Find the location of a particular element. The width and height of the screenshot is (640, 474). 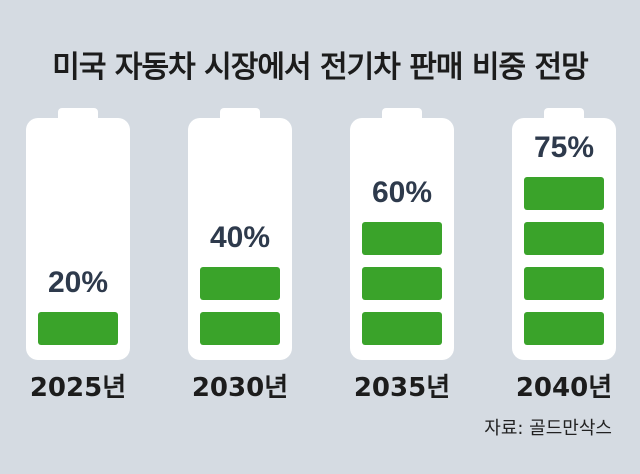

chart-title: 미국 자동차 시장에서 전기차 판매 비중 전망 is located at coordinates (320, 67).